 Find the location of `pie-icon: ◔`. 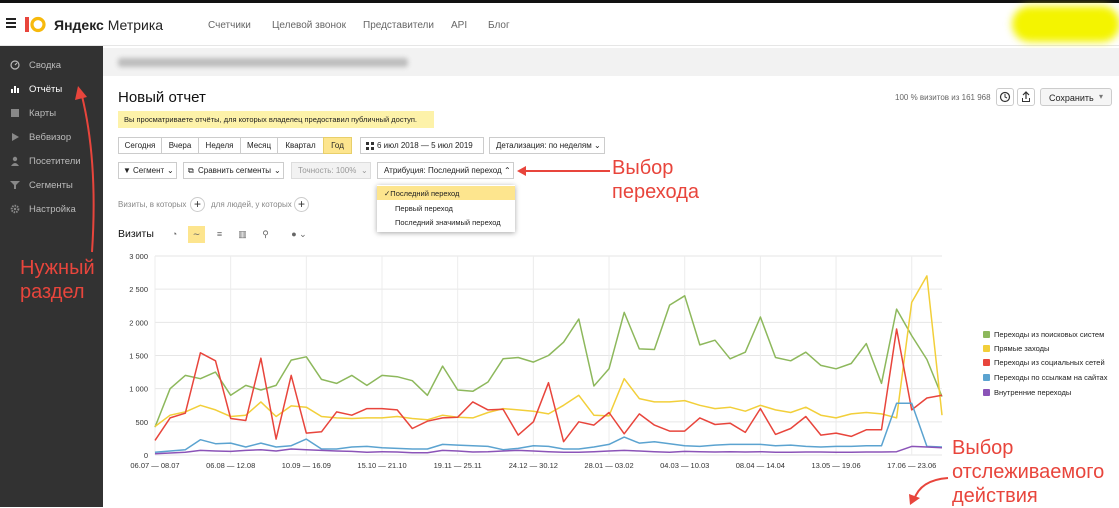

pie-icon: ◔ is located at coordinates (174, 234).